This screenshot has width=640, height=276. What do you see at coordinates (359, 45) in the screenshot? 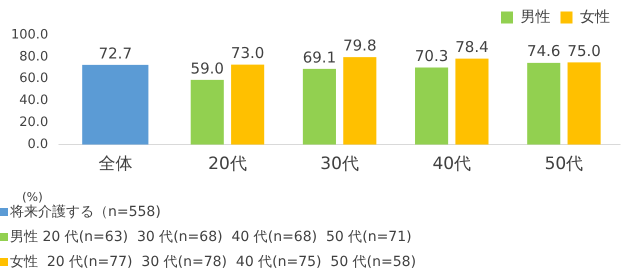
I see `data-label: 79.8` at bounding box center [359, 45].